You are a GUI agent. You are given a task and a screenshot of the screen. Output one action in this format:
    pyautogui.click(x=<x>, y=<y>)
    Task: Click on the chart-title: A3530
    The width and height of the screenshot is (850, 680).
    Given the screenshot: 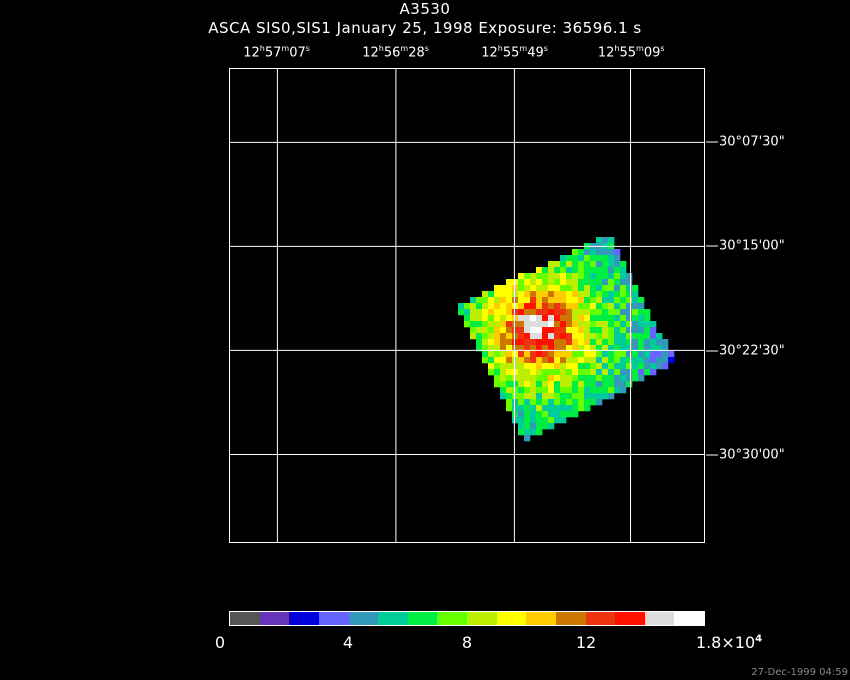 What is the action you would take?
    pyautogui.click(x=425, y=9)
    